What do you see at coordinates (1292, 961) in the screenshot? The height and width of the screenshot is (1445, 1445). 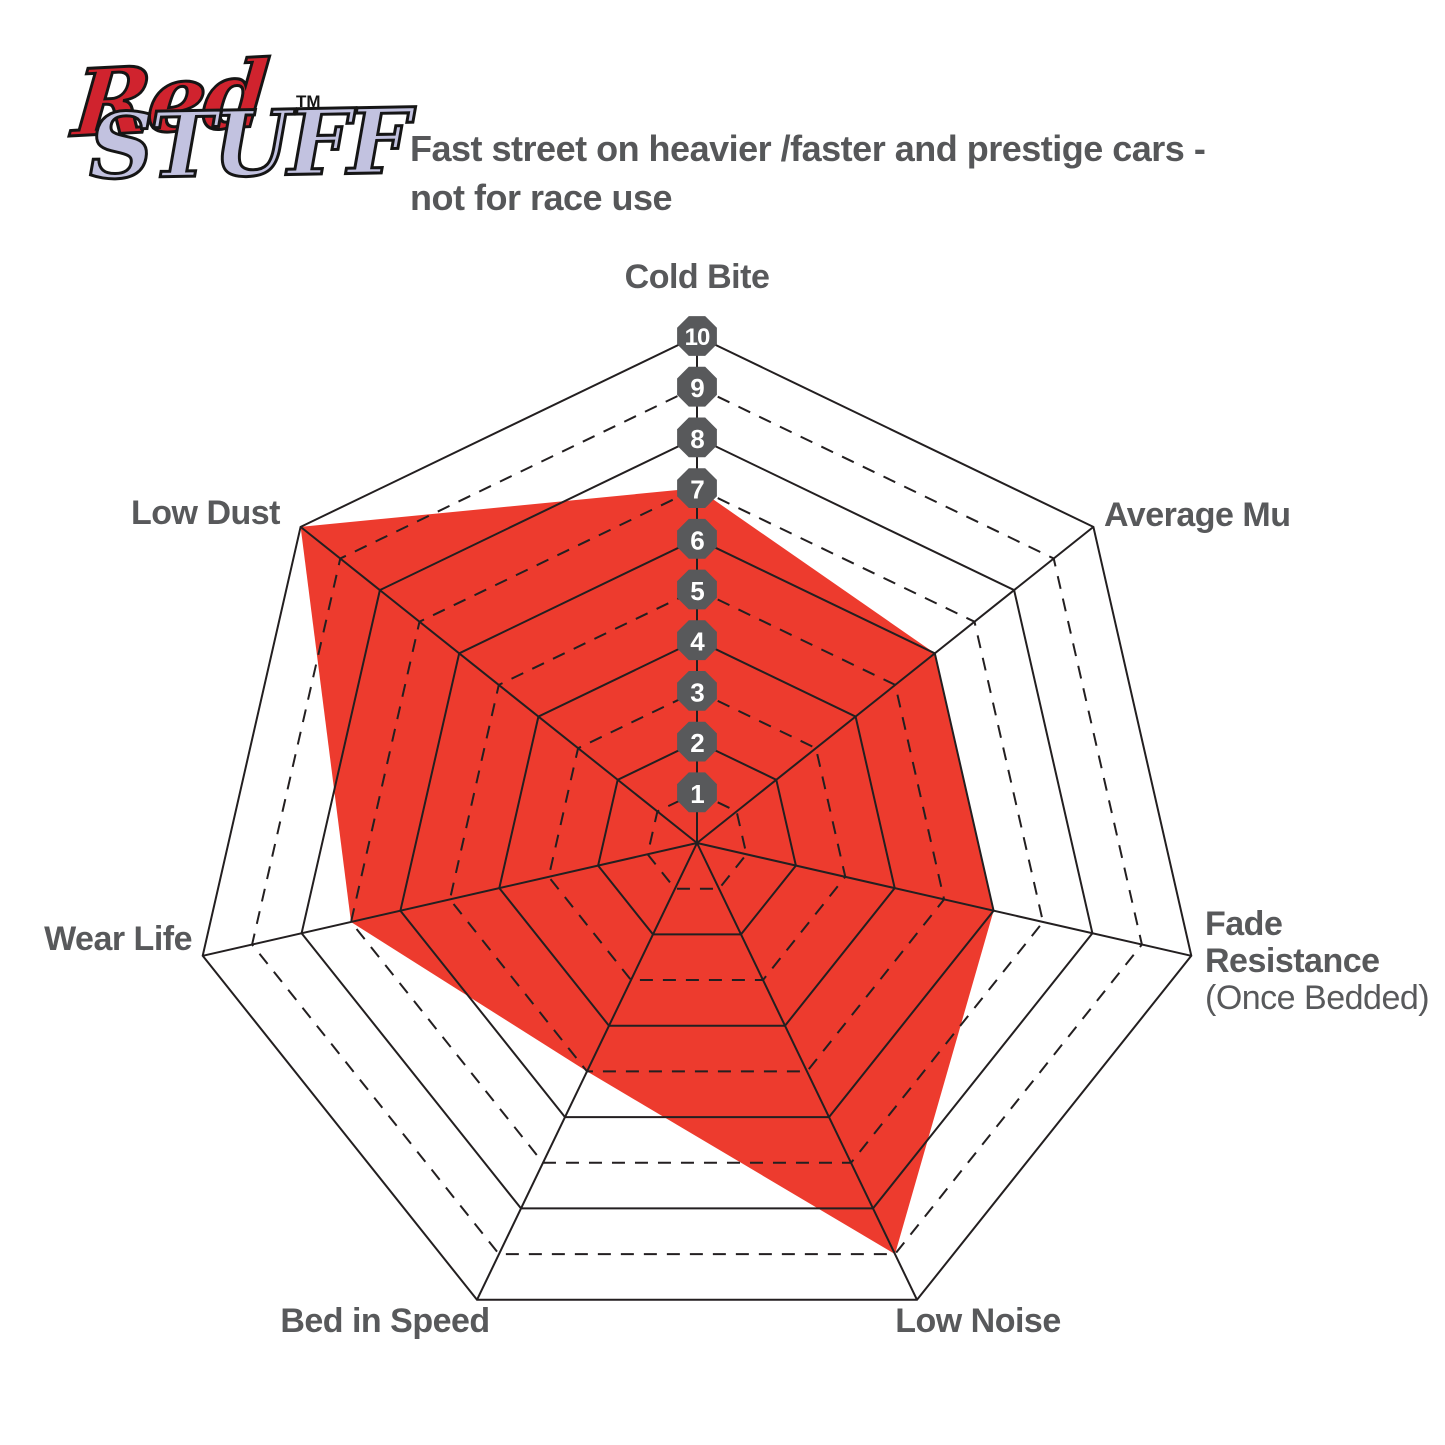 I see `fade-label-line2: Resistance` at bounding box center [1292, 961].